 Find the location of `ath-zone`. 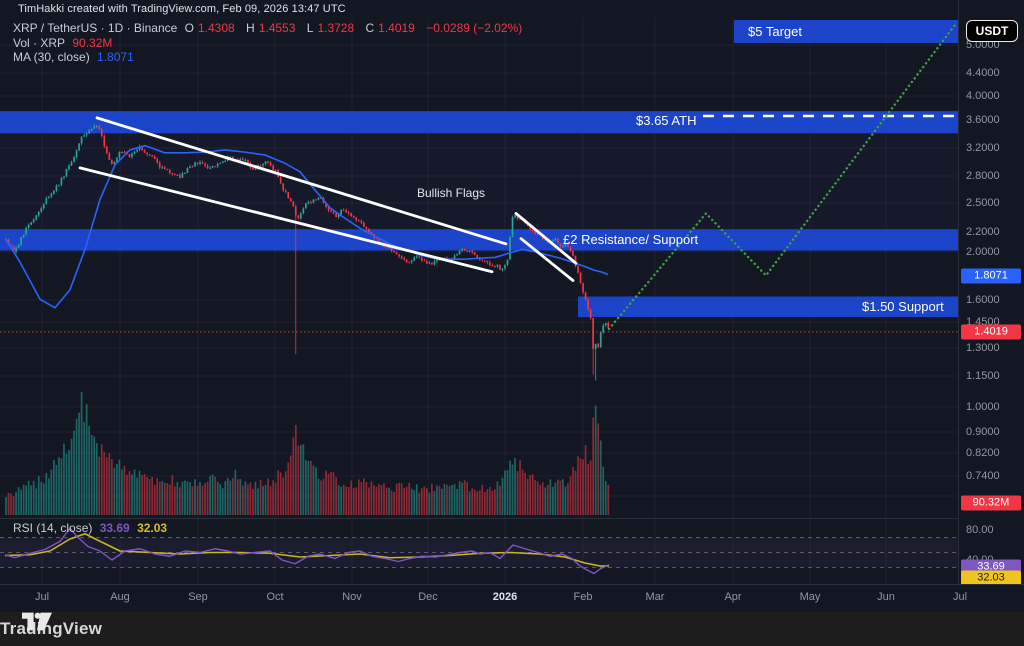

ath-zone is located at coordinates (479, 122).